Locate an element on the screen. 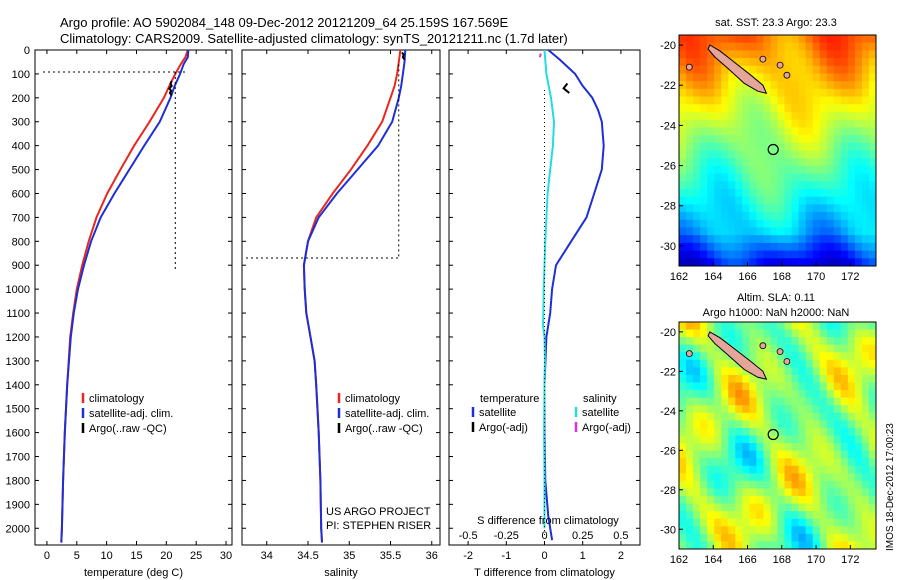  map-frame is located at coordinates (777, 435).